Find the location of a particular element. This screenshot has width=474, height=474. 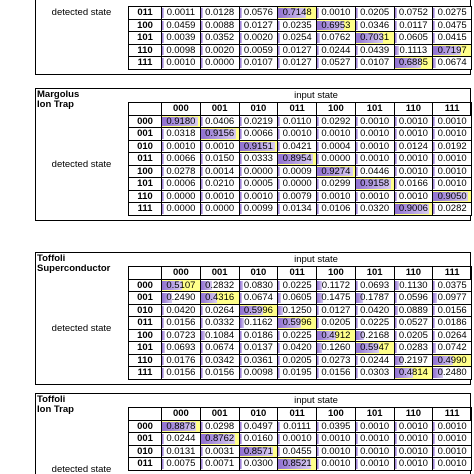

cell-value: 0.1475 is located at coordinates (336, 297).